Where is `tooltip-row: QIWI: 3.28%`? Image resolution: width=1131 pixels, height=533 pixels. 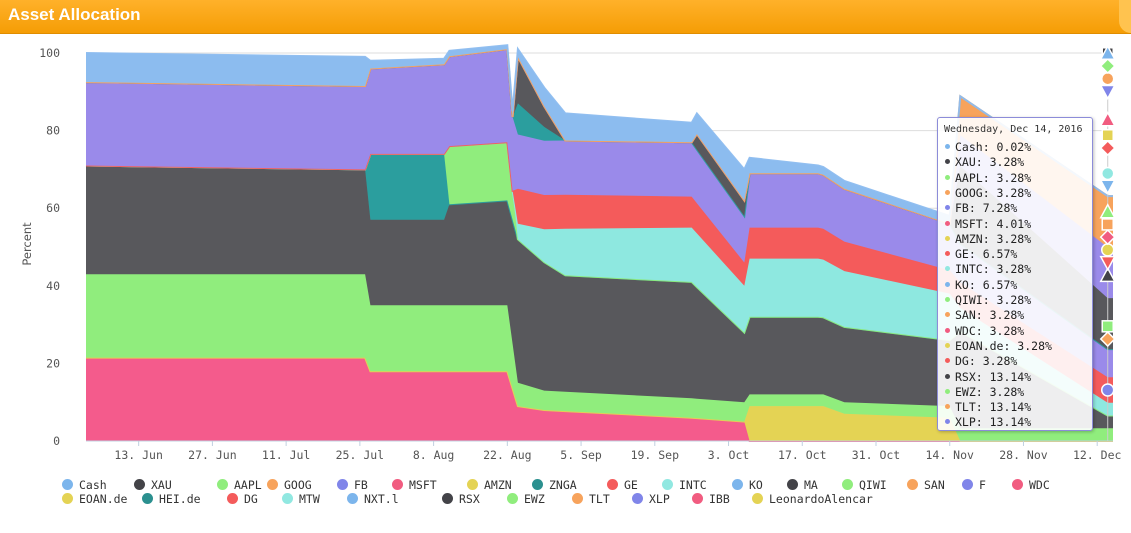
tooltip-row: QIWI: 3.28% is located at coordinates (988, 300).